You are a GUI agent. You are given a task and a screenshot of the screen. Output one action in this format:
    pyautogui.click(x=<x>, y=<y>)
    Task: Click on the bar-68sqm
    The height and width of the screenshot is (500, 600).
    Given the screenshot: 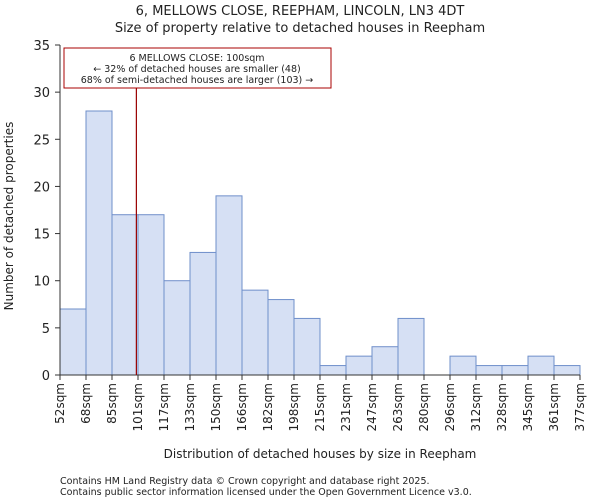 What is the action you would take?
    pyautogui.click(x=99, y=243)
    